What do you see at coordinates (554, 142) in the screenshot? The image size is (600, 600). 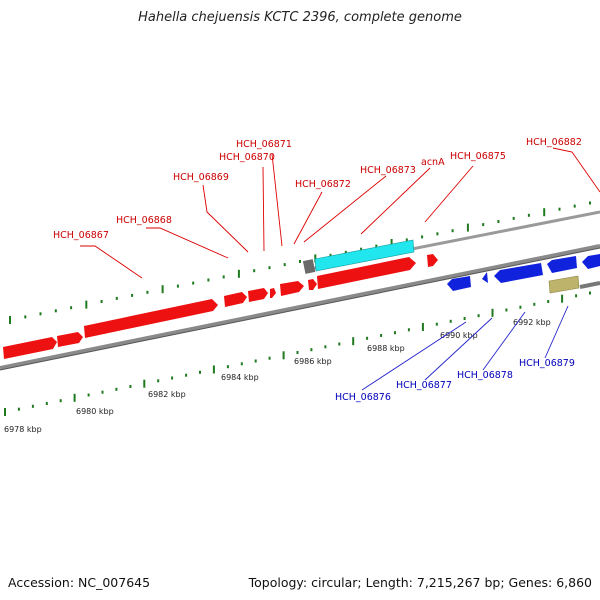 I see `gene-label: HCH_06882` at bounding box center [554, 142].